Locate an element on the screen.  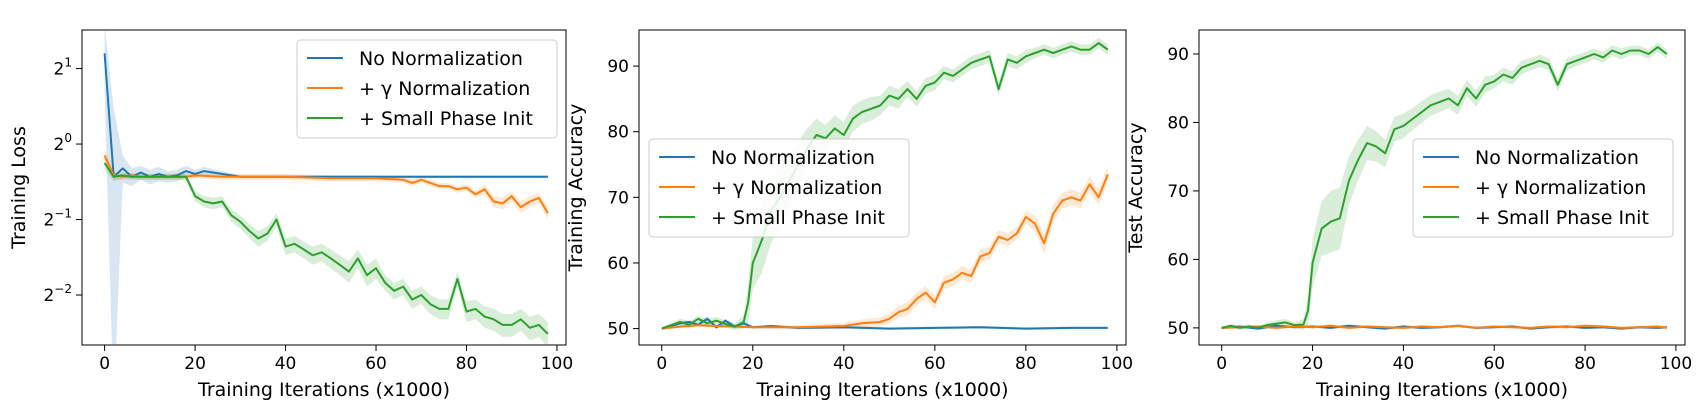
y-tick-label: 20 is located at coordinates (63, 143).